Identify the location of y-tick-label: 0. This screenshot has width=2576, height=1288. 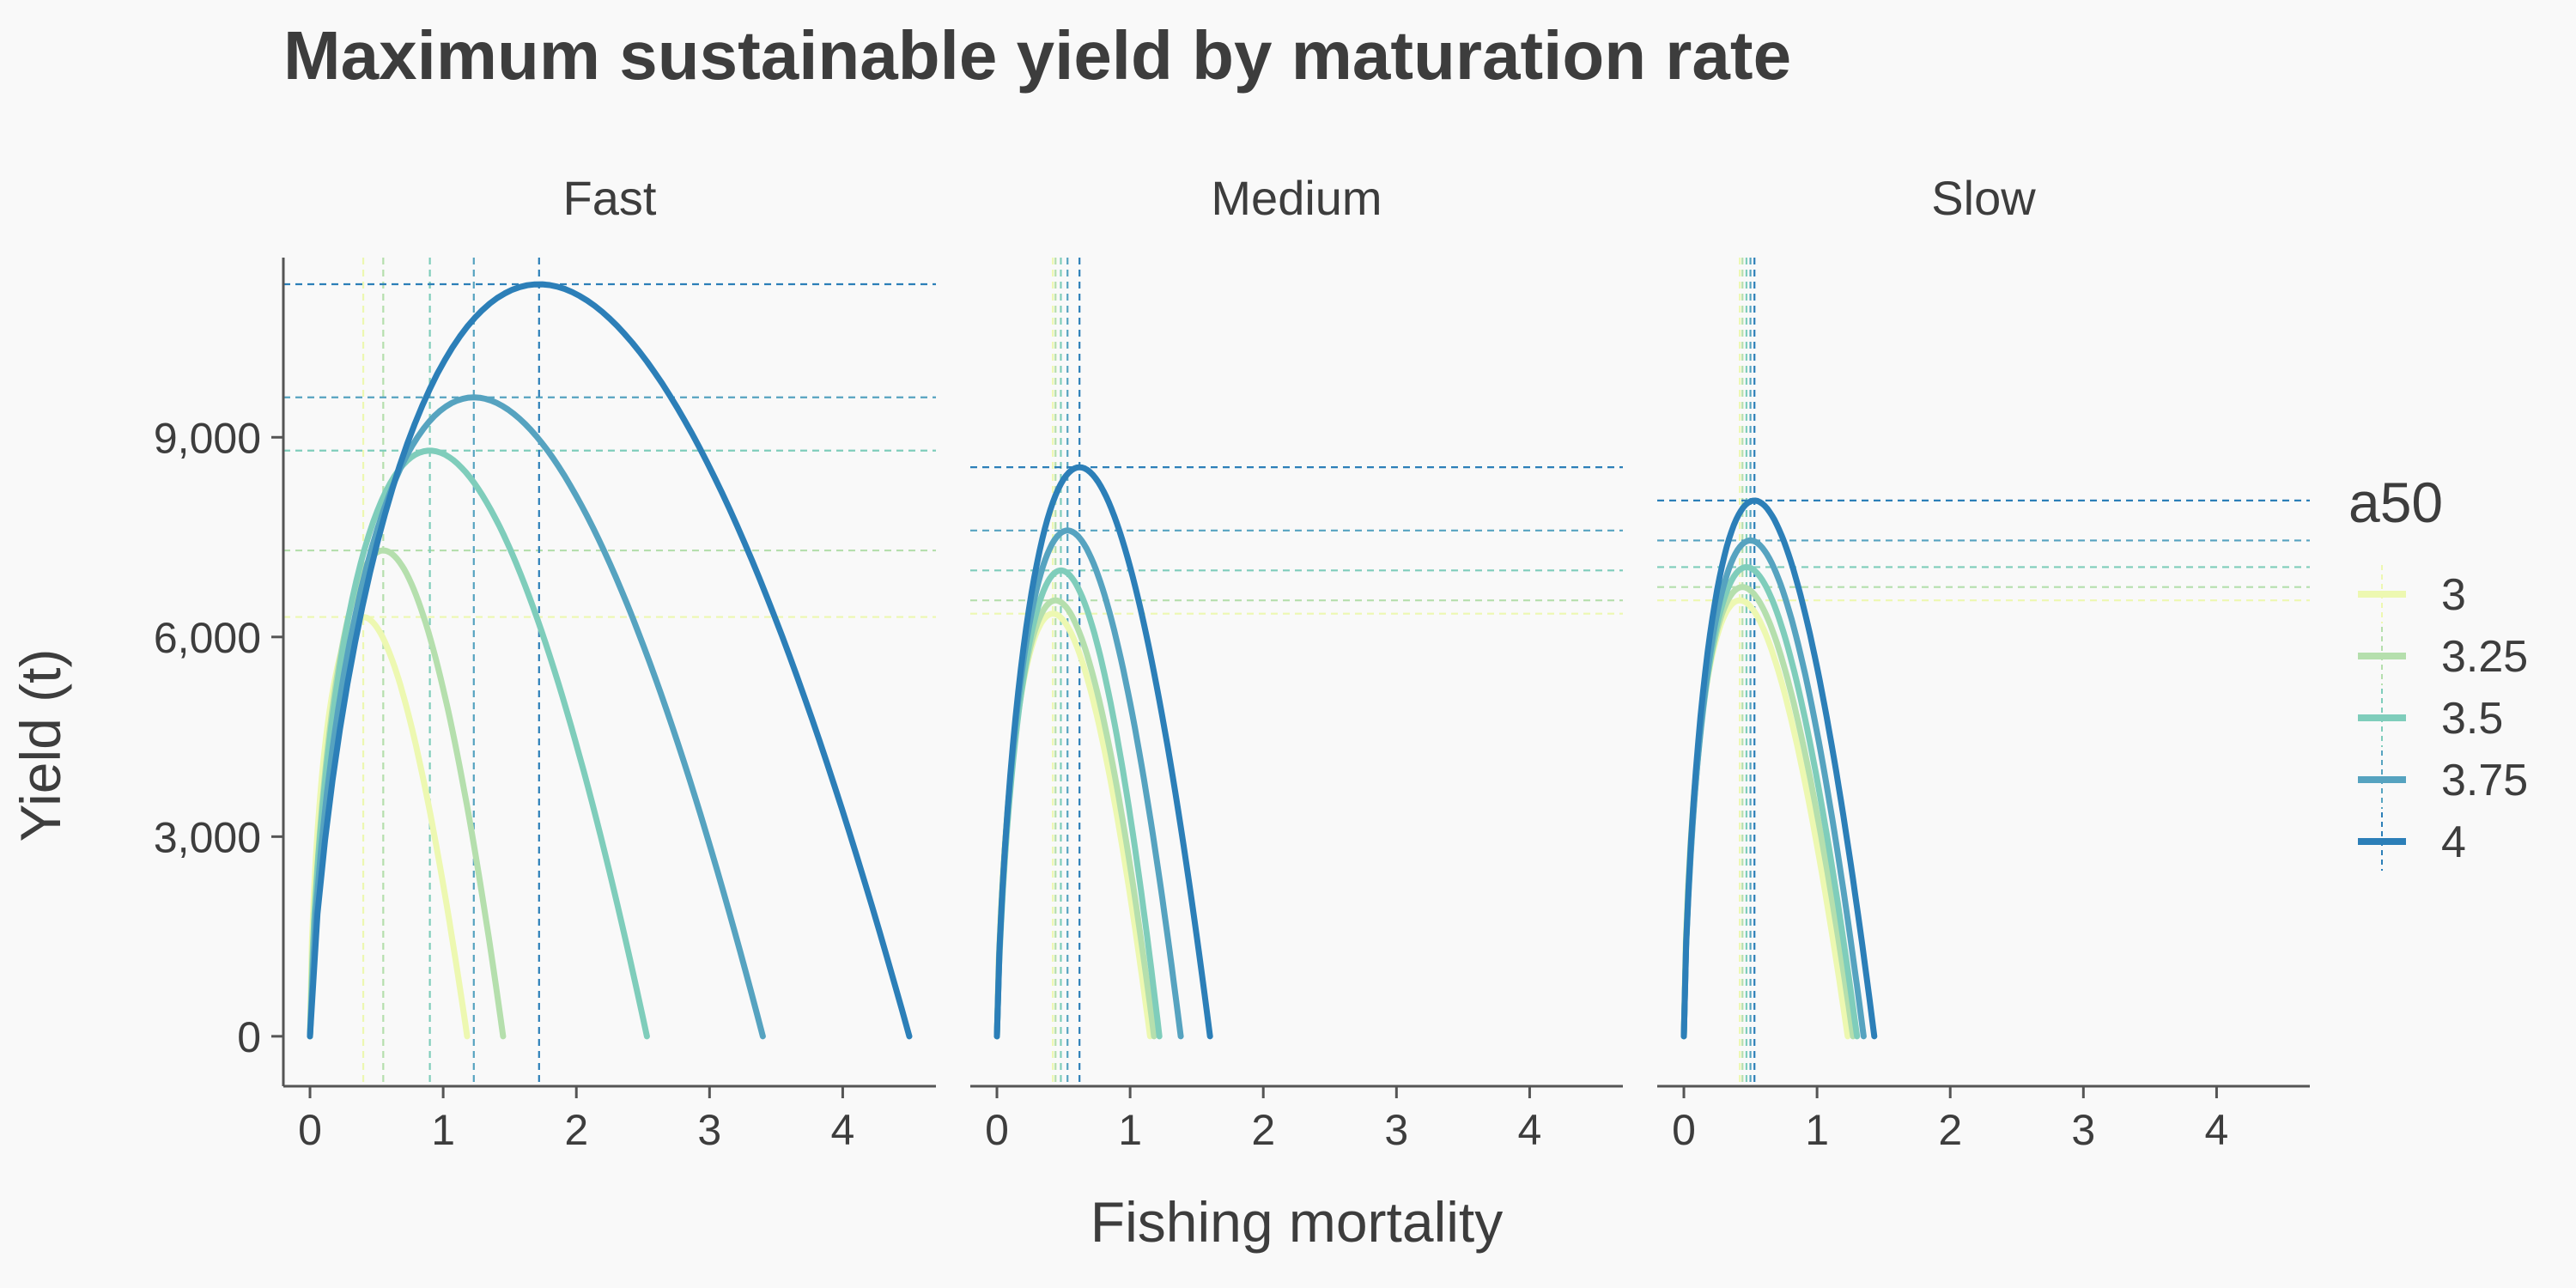
(249, 1037).